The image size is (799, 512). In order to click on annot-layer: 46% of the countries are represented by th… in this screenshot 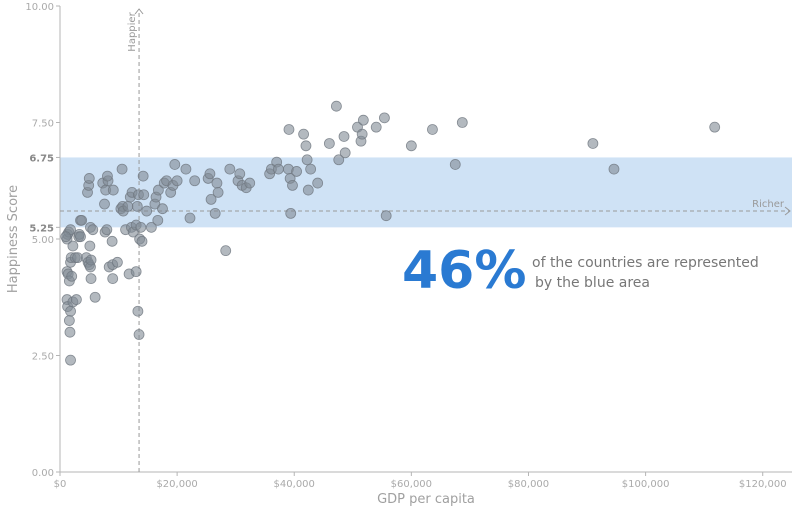, I will do `click(580, 271)`.